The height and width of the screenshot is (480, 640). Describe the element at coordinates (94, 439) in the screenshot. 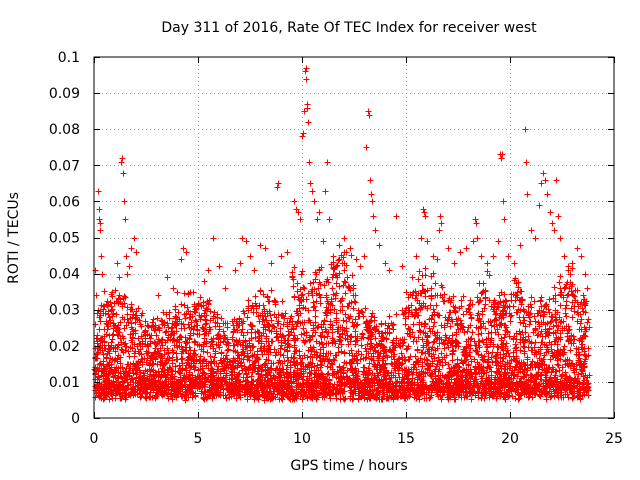

I see `x-tick-label: 0` at that location.